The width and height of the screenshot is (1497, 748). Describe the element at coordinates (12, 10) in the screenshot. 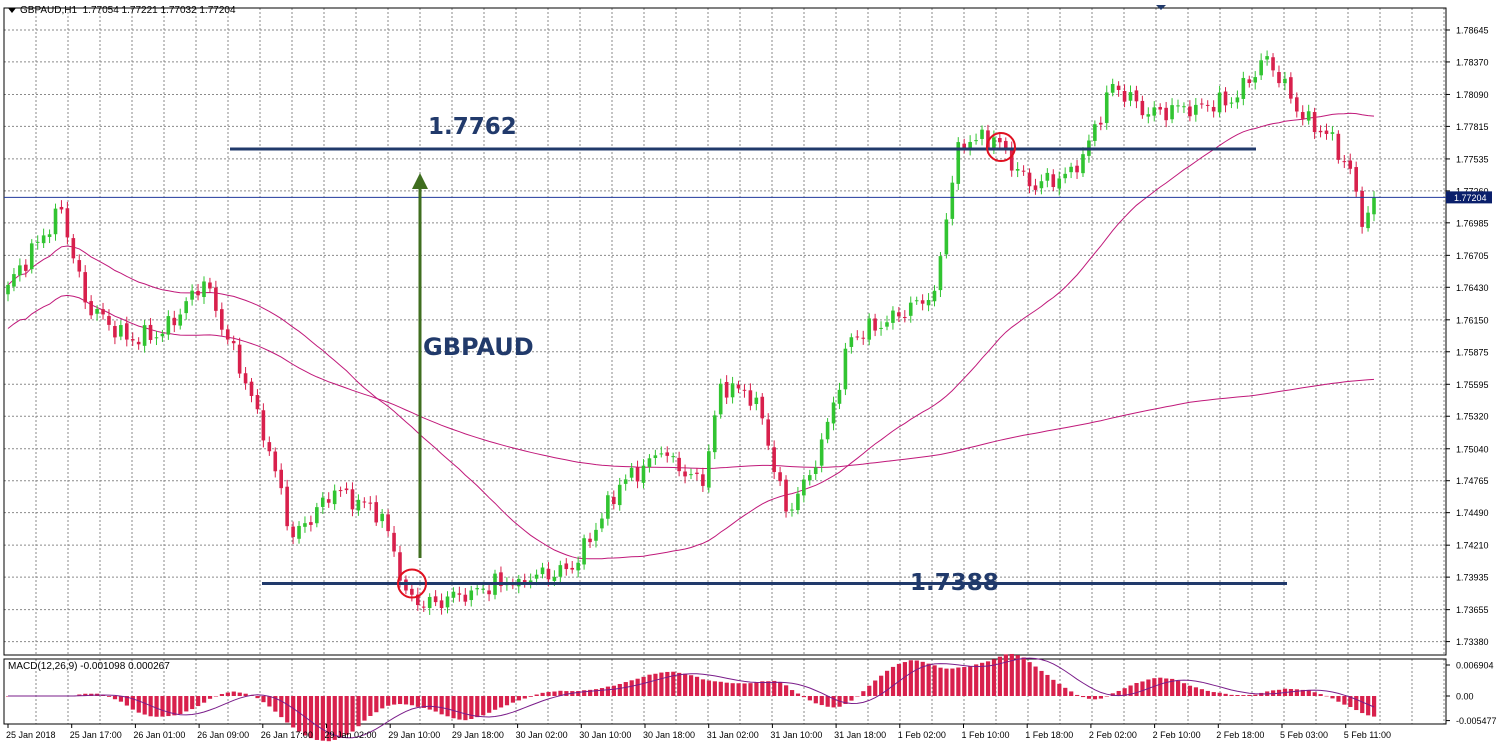

I see `dropdown-triangle-icon` at that location.